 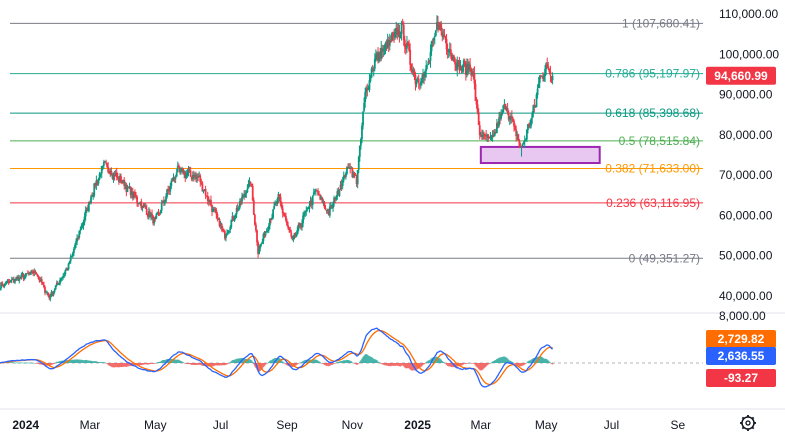 What do you see at coordinates (653, 203) in the screenshot?
I see `fib-label-0-236: 0.236 (63,116.95)` at bounding box center [653, 203].